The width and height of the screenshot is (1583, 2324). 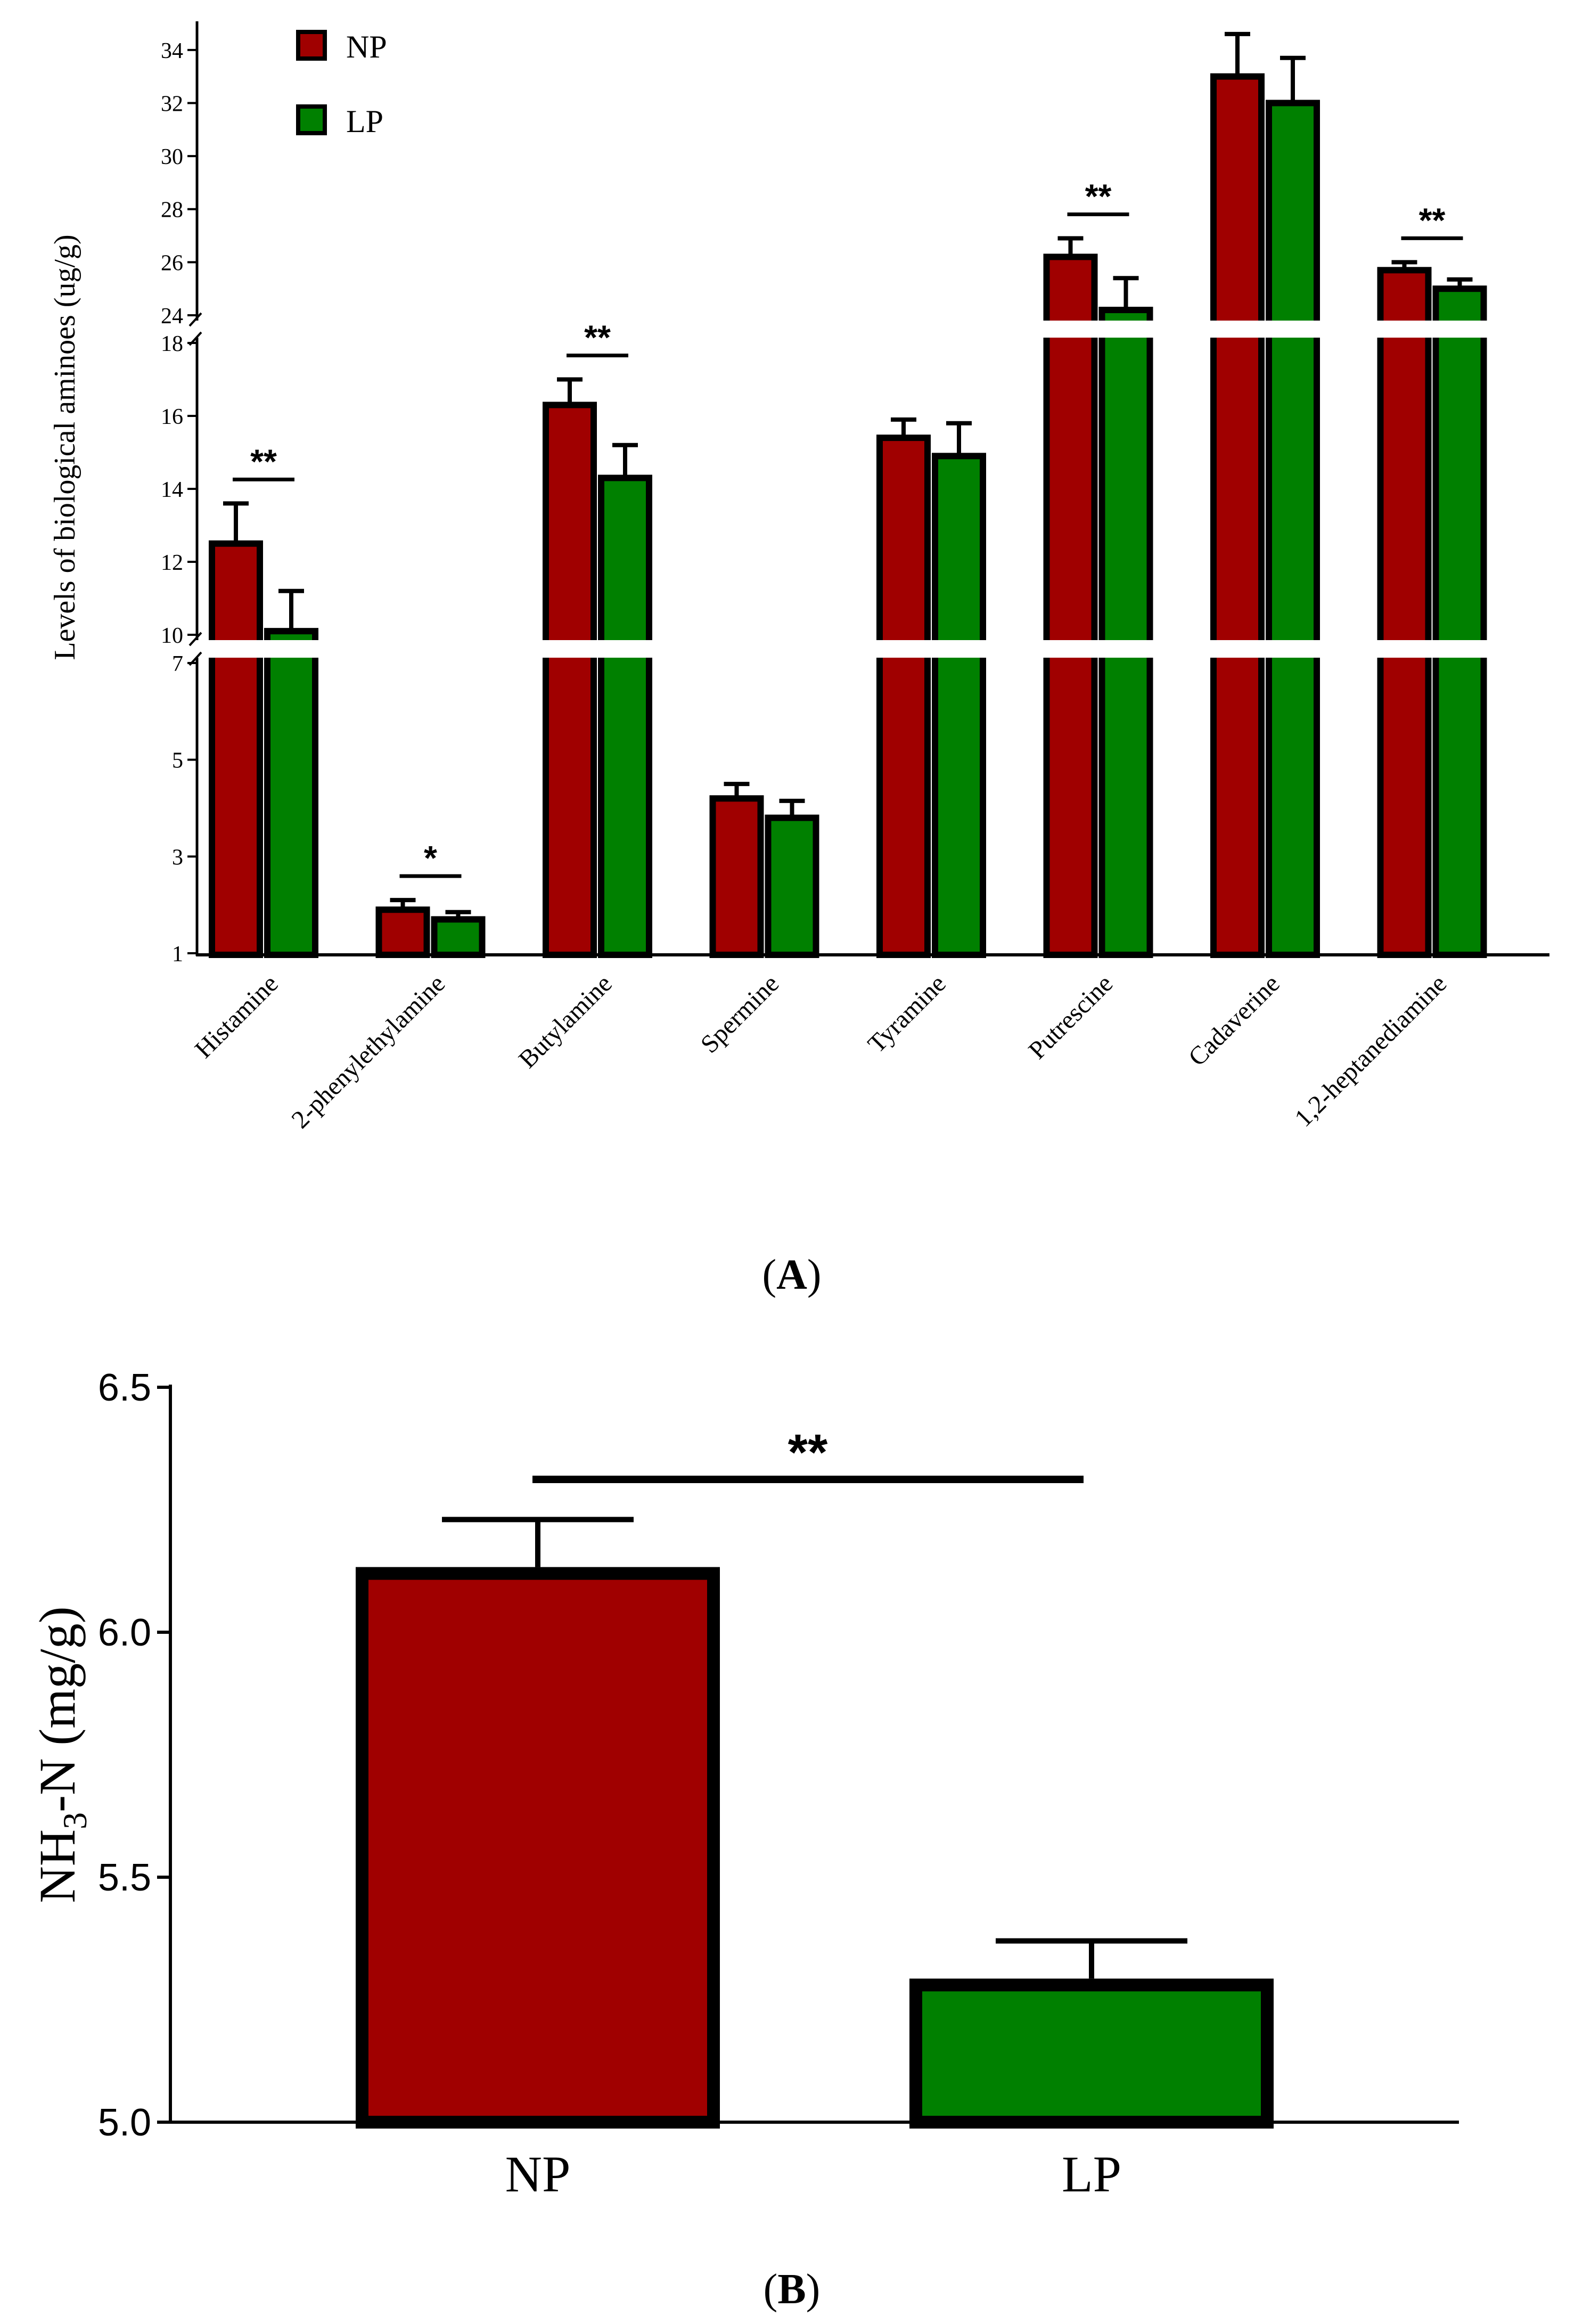 What do you see at coordinates (177, 857) in the screenshot?
I see `y-tick-label: 3` at bounding box center [177, 857].